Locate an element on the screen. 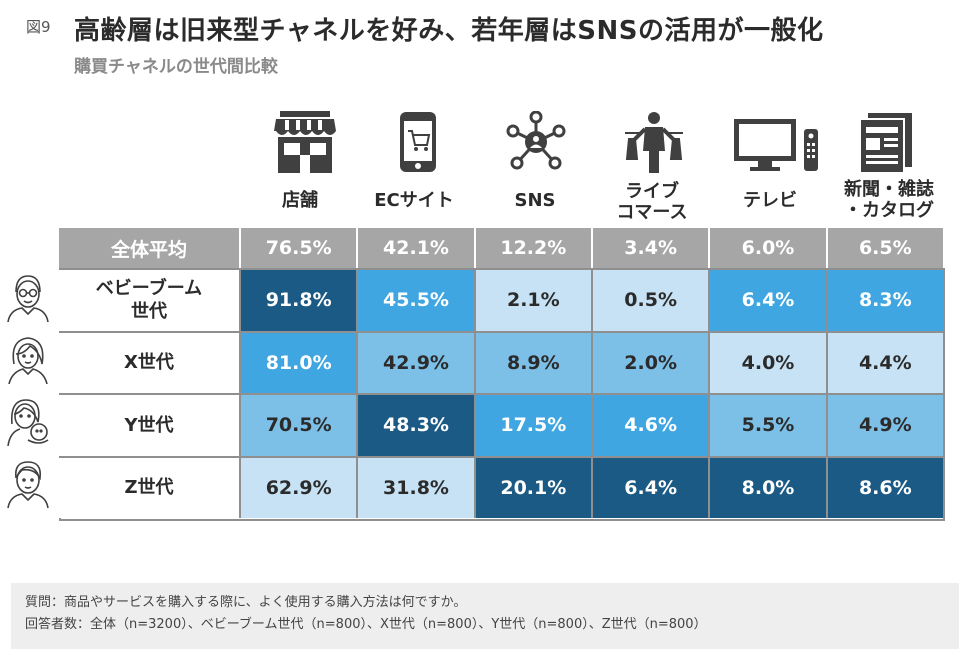 This screenshot has width=975, height=657. survey-question: 質問：商品やサービスを購入する際に、よく使用する購入方法は何ですか。 is located at coordinates (246, 602).